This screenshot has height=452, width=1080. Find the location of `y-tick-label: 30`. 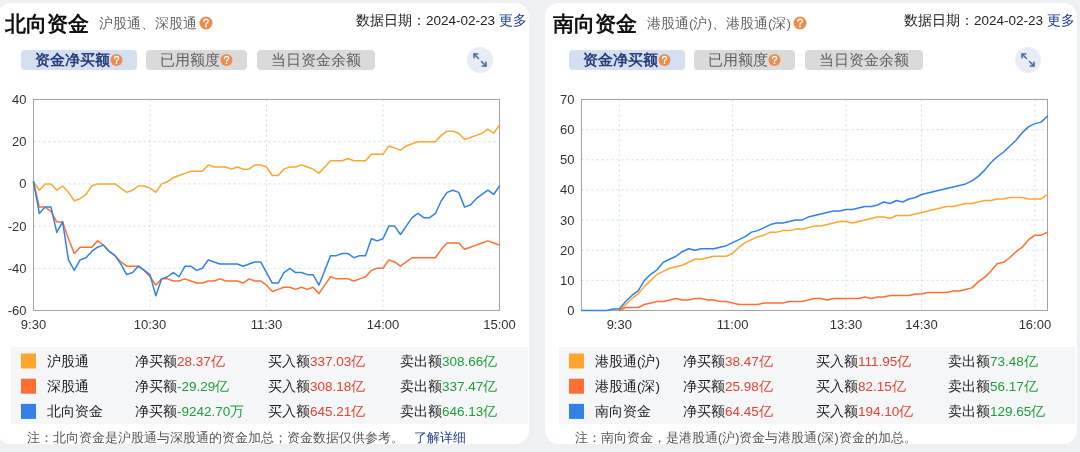

y-tick-label: 30 is located at coordinates (567, 220).